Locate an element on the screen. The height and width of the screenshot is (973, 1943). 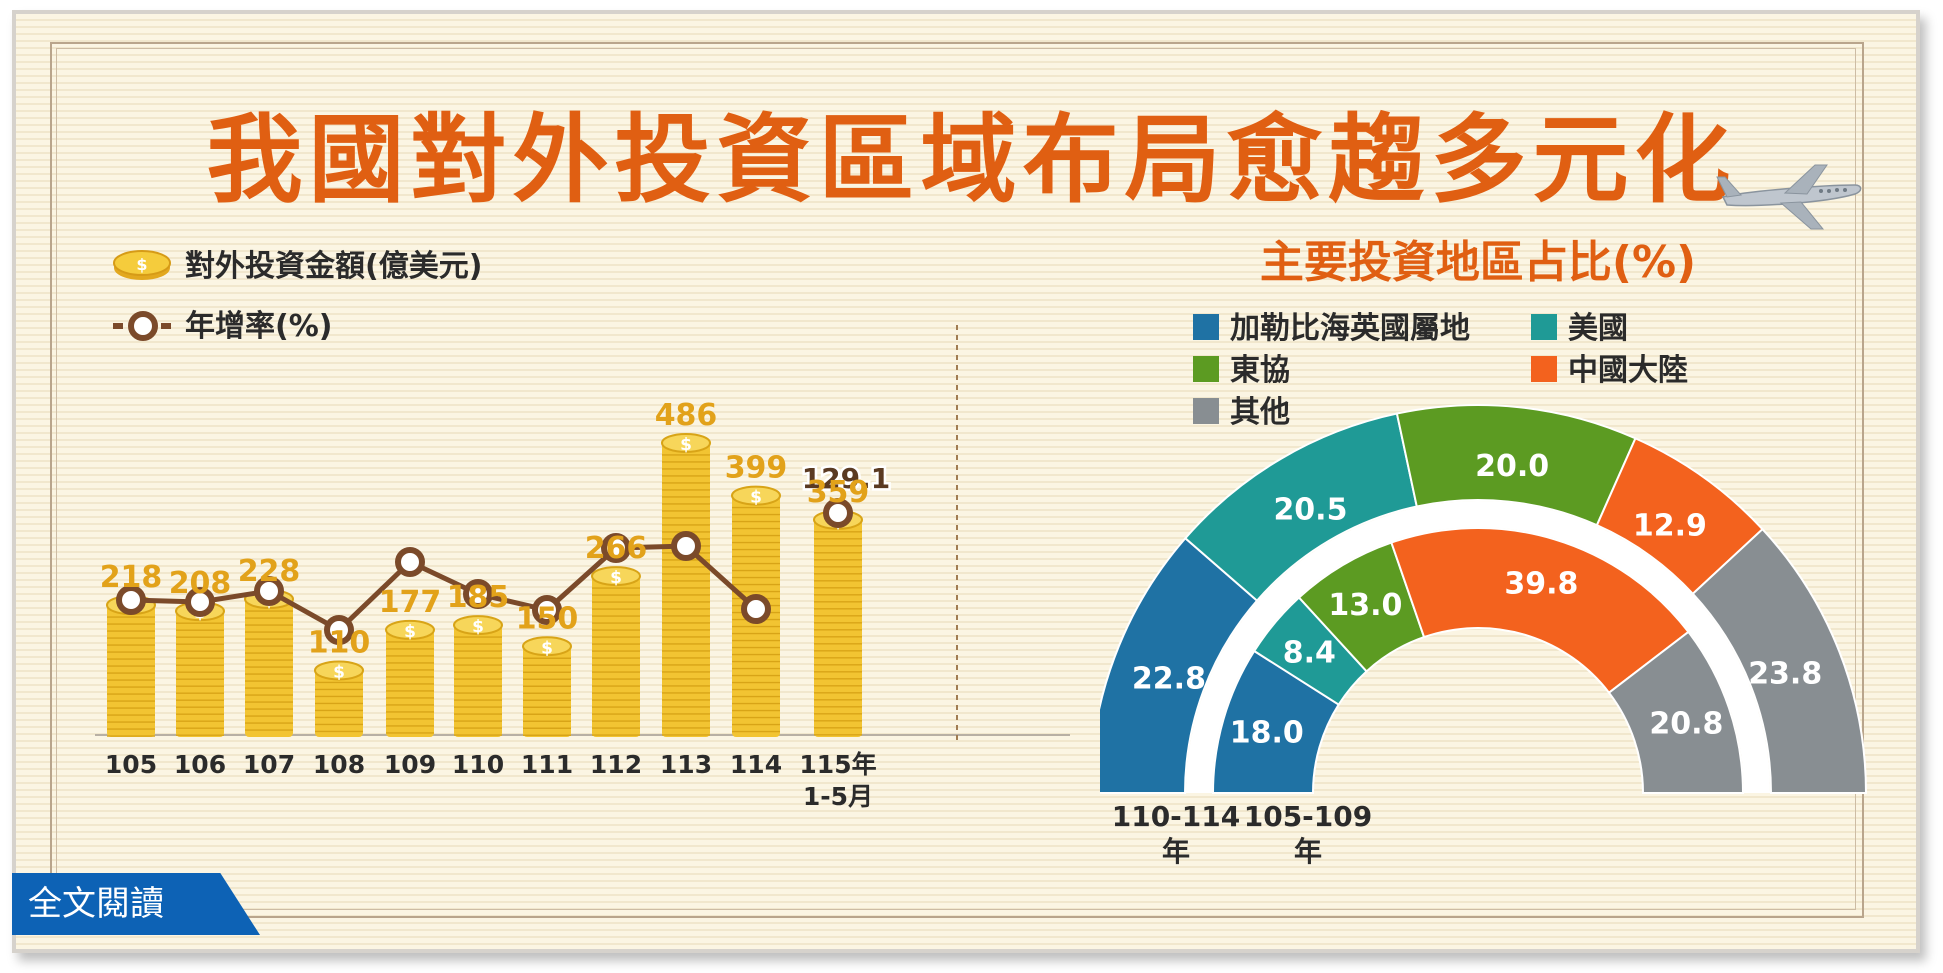
legend-growth: 年增率(%) is located at coordinates (222, 326).